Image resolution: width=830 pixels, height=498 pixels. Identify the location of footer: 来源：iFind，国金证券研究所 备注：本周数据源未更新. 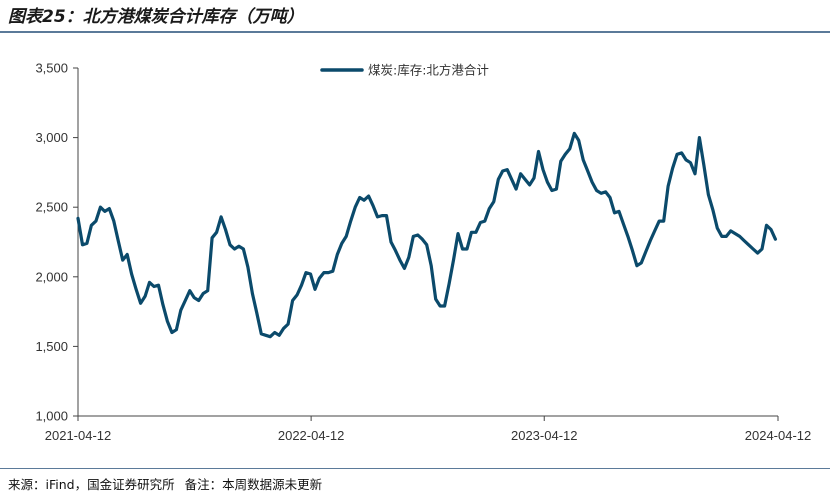
(168, 485).